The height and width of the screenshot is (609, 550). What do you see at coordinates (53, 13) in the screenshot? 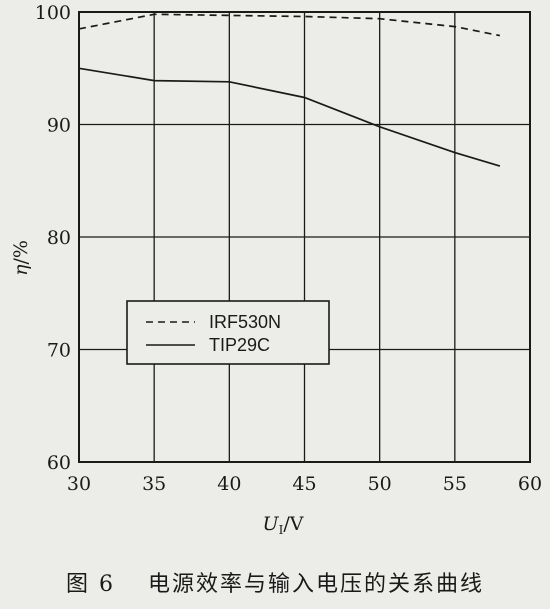
I see `y-tick-label: 100` at bounding box center [53, 13].